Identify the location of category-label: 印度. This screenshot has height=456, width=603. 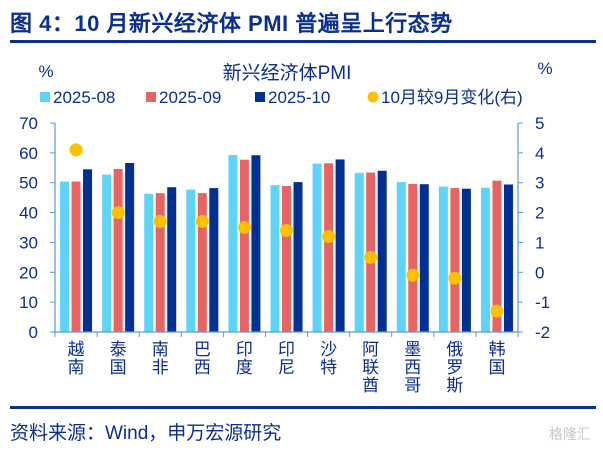
(244, 359).